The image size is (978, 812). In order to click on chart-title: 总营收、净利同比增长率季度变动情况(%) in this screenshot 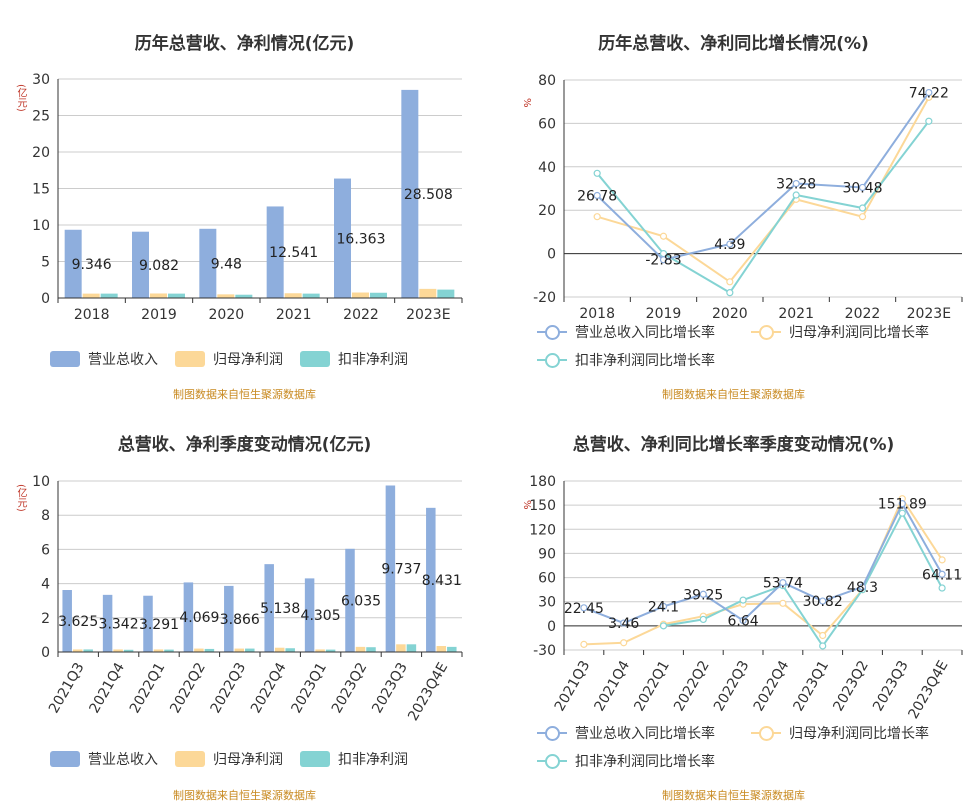, I will do `click(733, 445)`.